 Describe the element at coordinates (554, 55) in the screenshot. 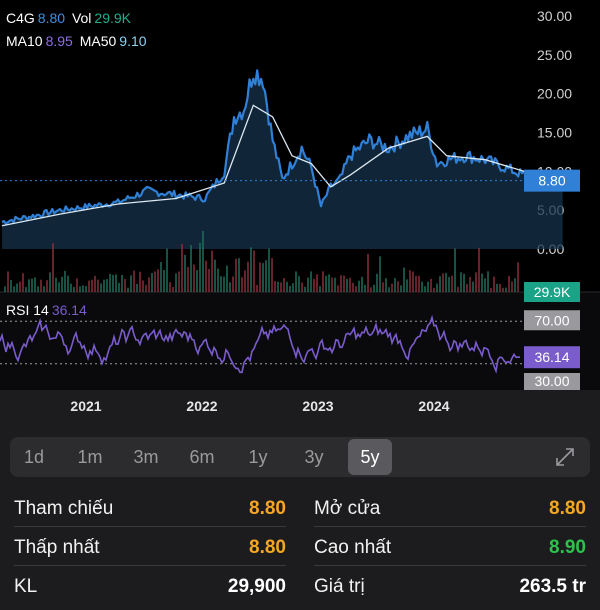

I see `y-axis-label: 25.00` at that location.